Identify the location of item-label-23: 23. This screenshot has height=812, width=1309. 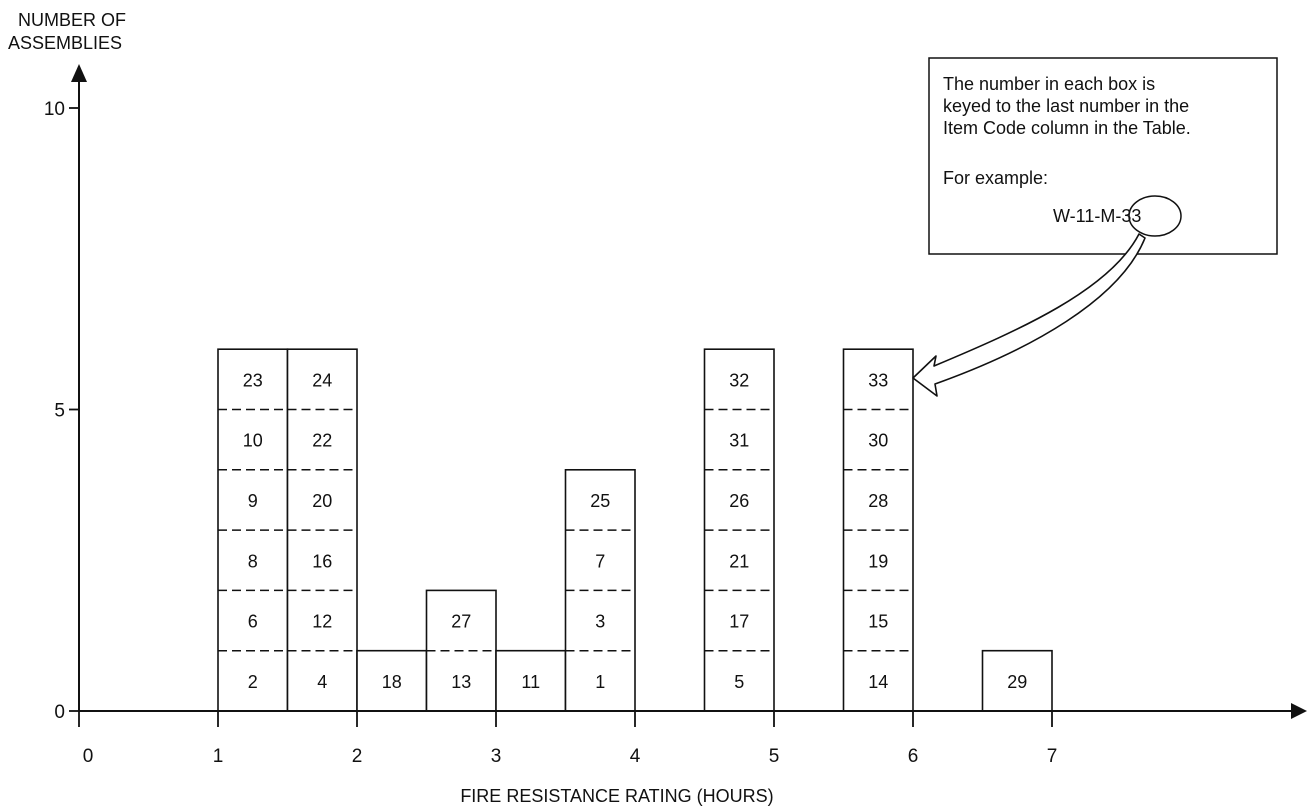
(253, 380).